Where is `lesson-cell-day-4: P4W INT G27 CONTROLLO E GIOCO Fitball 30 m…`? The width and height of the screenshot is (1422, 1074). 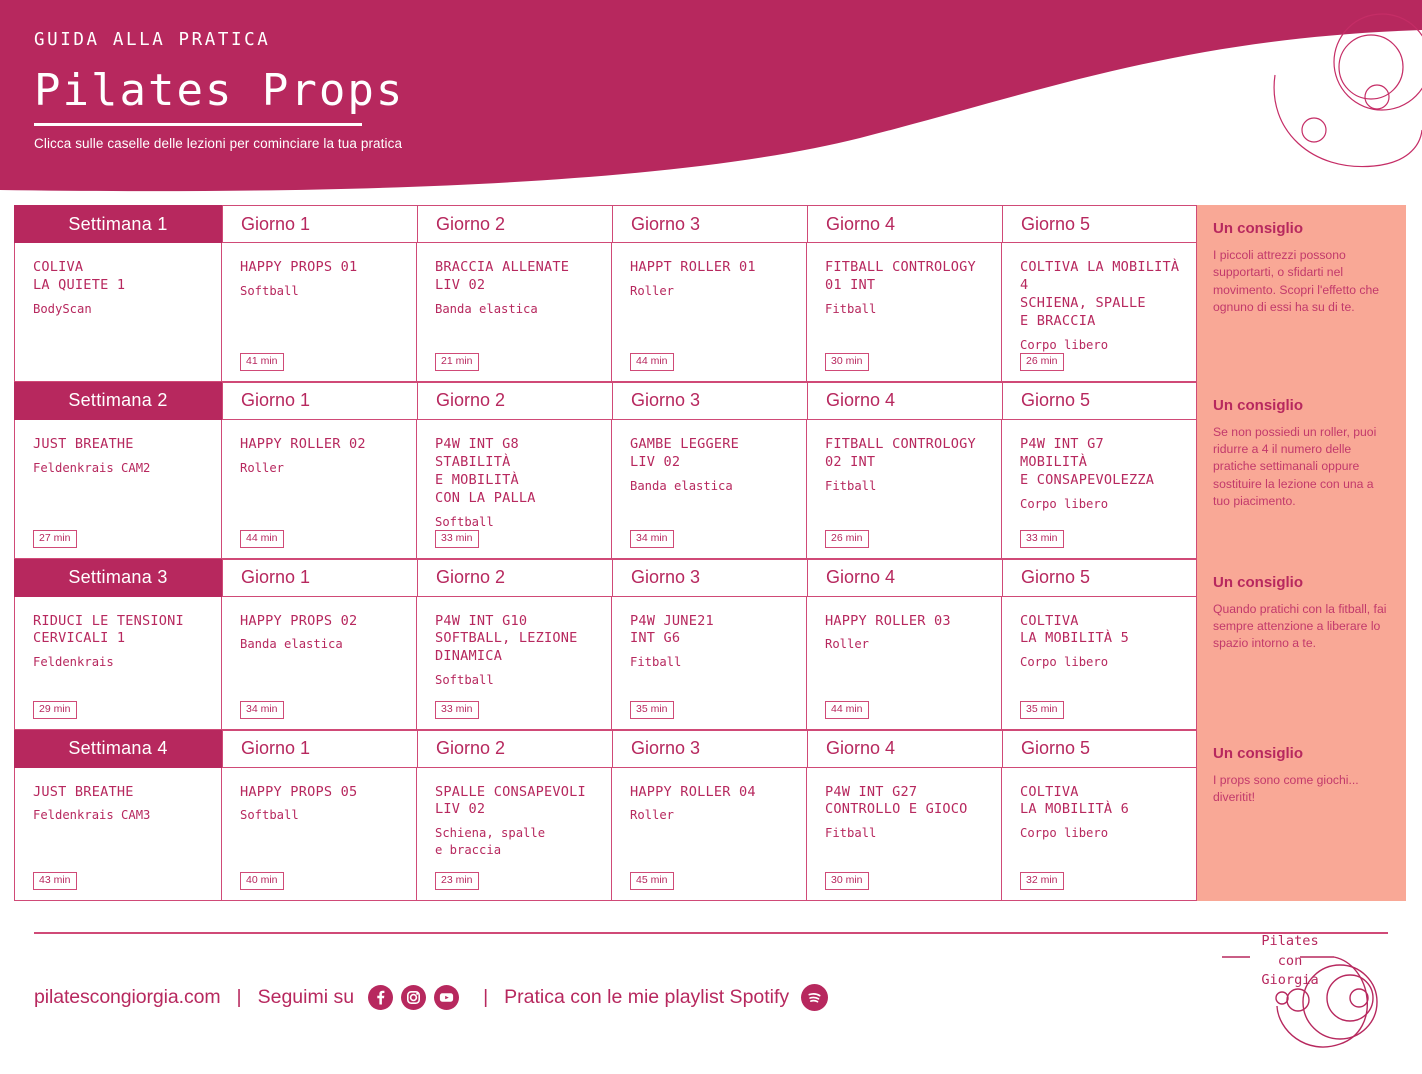
lesson-cell-day-4: P4W INT G27 CONTROLLO E GIOCO Fitball 30 m… is located at coordinates (904, 834).